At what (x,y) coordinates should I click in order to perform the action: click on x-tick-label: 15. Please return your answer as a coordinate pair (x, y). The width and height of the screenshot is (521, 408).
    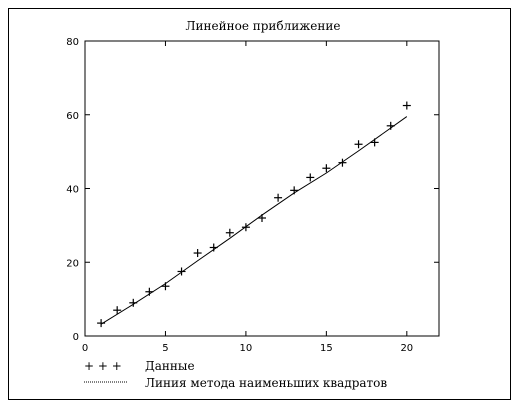
    Looking at the image, I should click on (326, 348).